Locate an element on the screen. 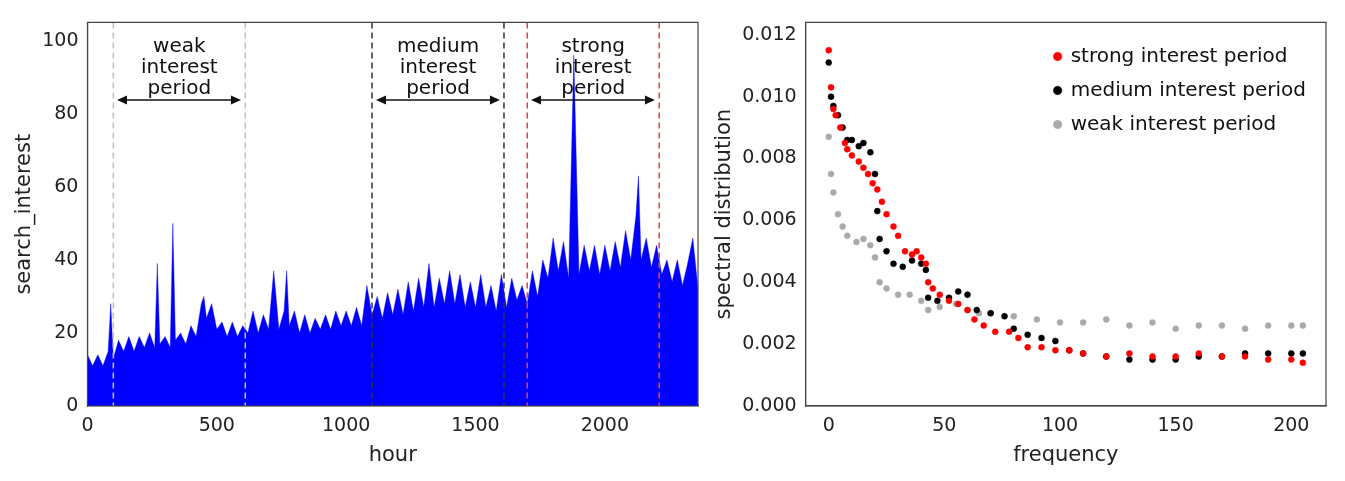  y-tick-label: 0.000 is located at coordinates (769, 403).